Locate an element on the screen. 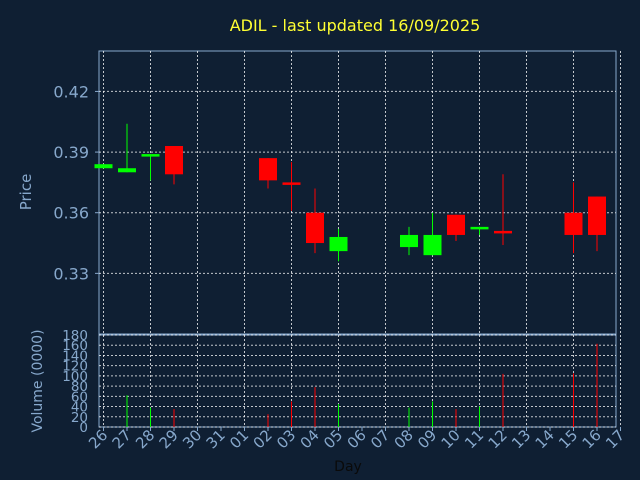  price-tick-label: 0.42 is located at coordinates (71, 91).